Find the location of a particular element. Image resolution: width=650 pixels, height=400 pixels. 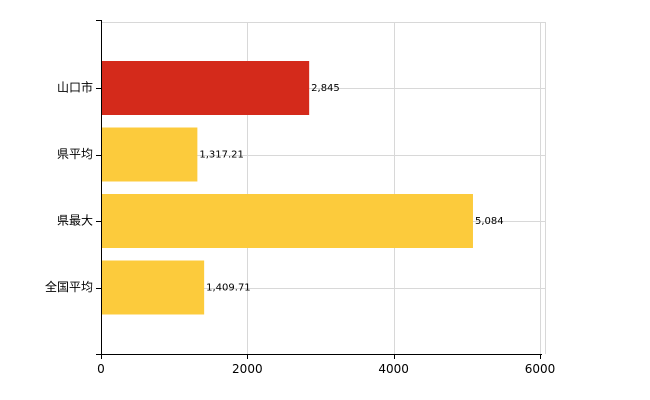

data-label-1: 1,317.21 is located at coordinates (221, 155).